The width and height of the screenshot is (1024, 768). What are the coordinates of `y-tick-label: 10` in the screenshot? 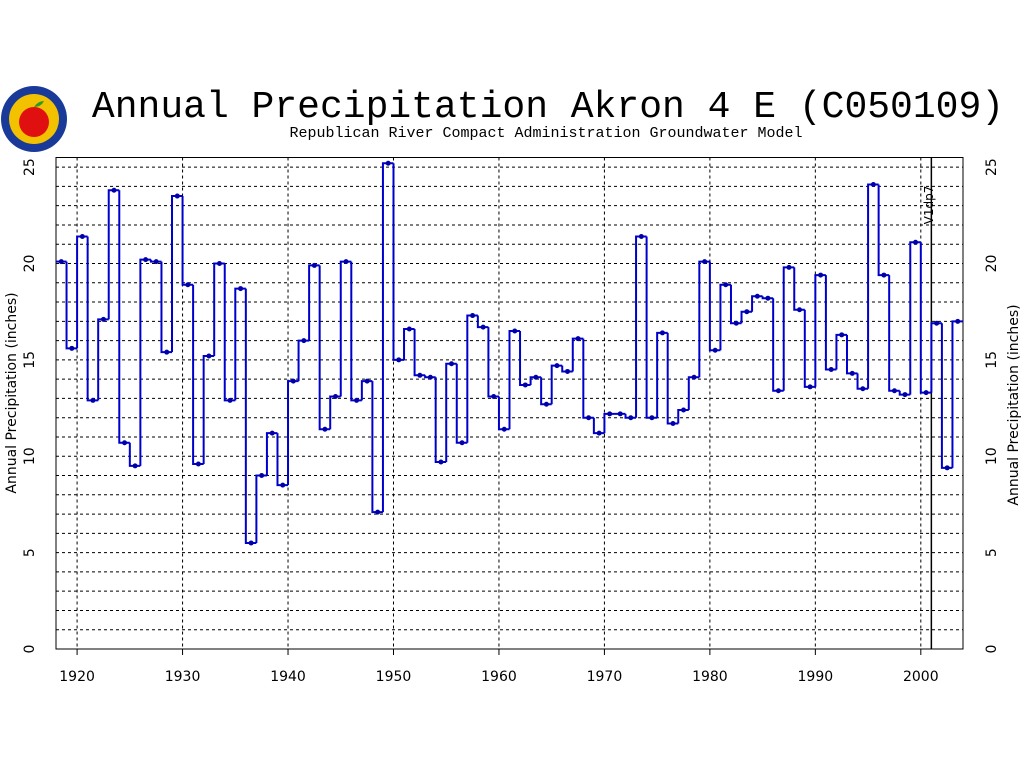 It's located at (30, 456).